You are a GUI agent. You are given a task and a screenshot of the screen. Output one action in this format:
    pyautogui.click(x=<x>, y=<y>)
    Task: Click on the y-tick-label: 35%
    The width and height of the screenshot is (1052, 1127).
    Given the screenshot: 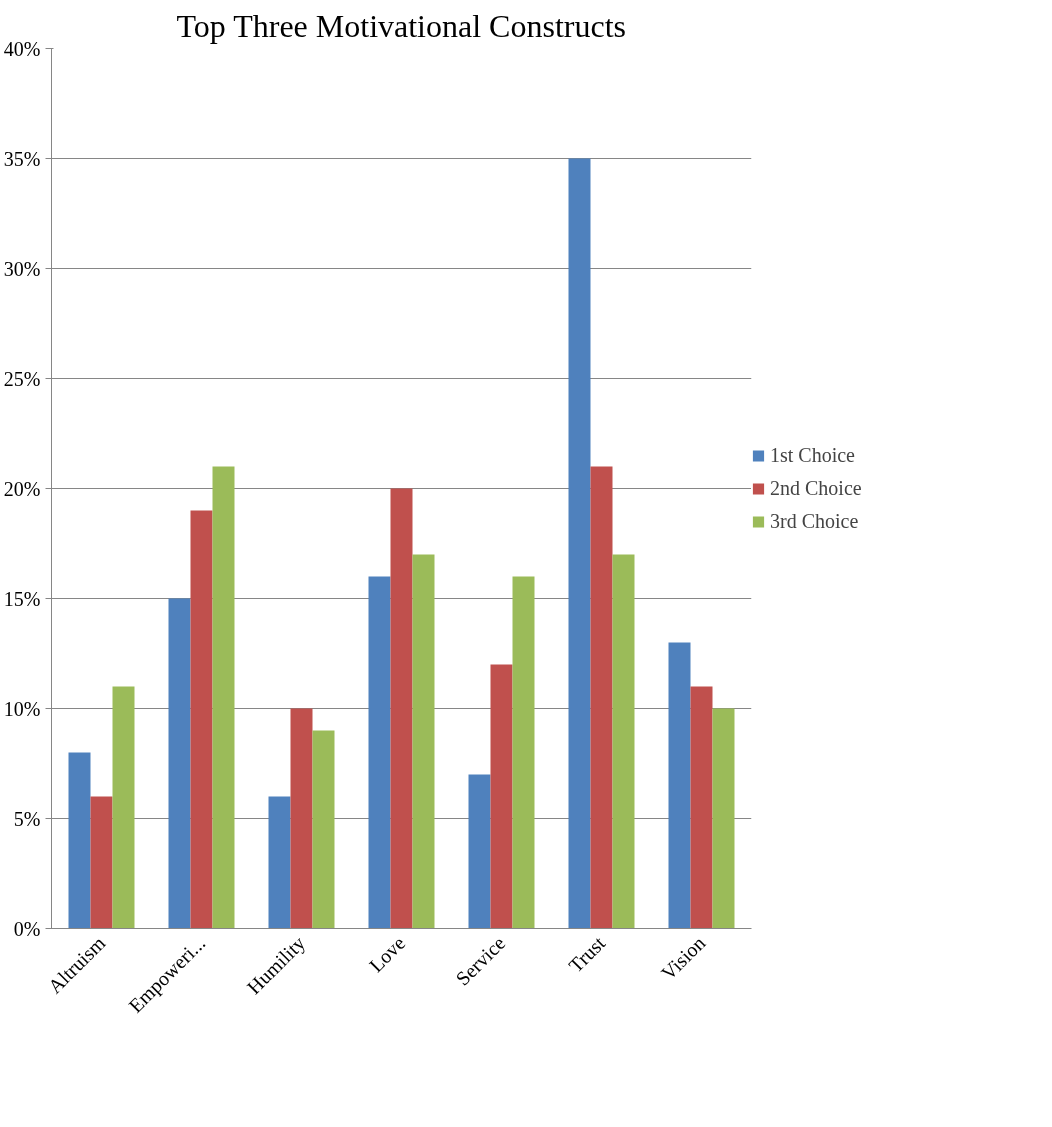 What is the action you would take?
    pyautogui.click(x=22, y=158)
    